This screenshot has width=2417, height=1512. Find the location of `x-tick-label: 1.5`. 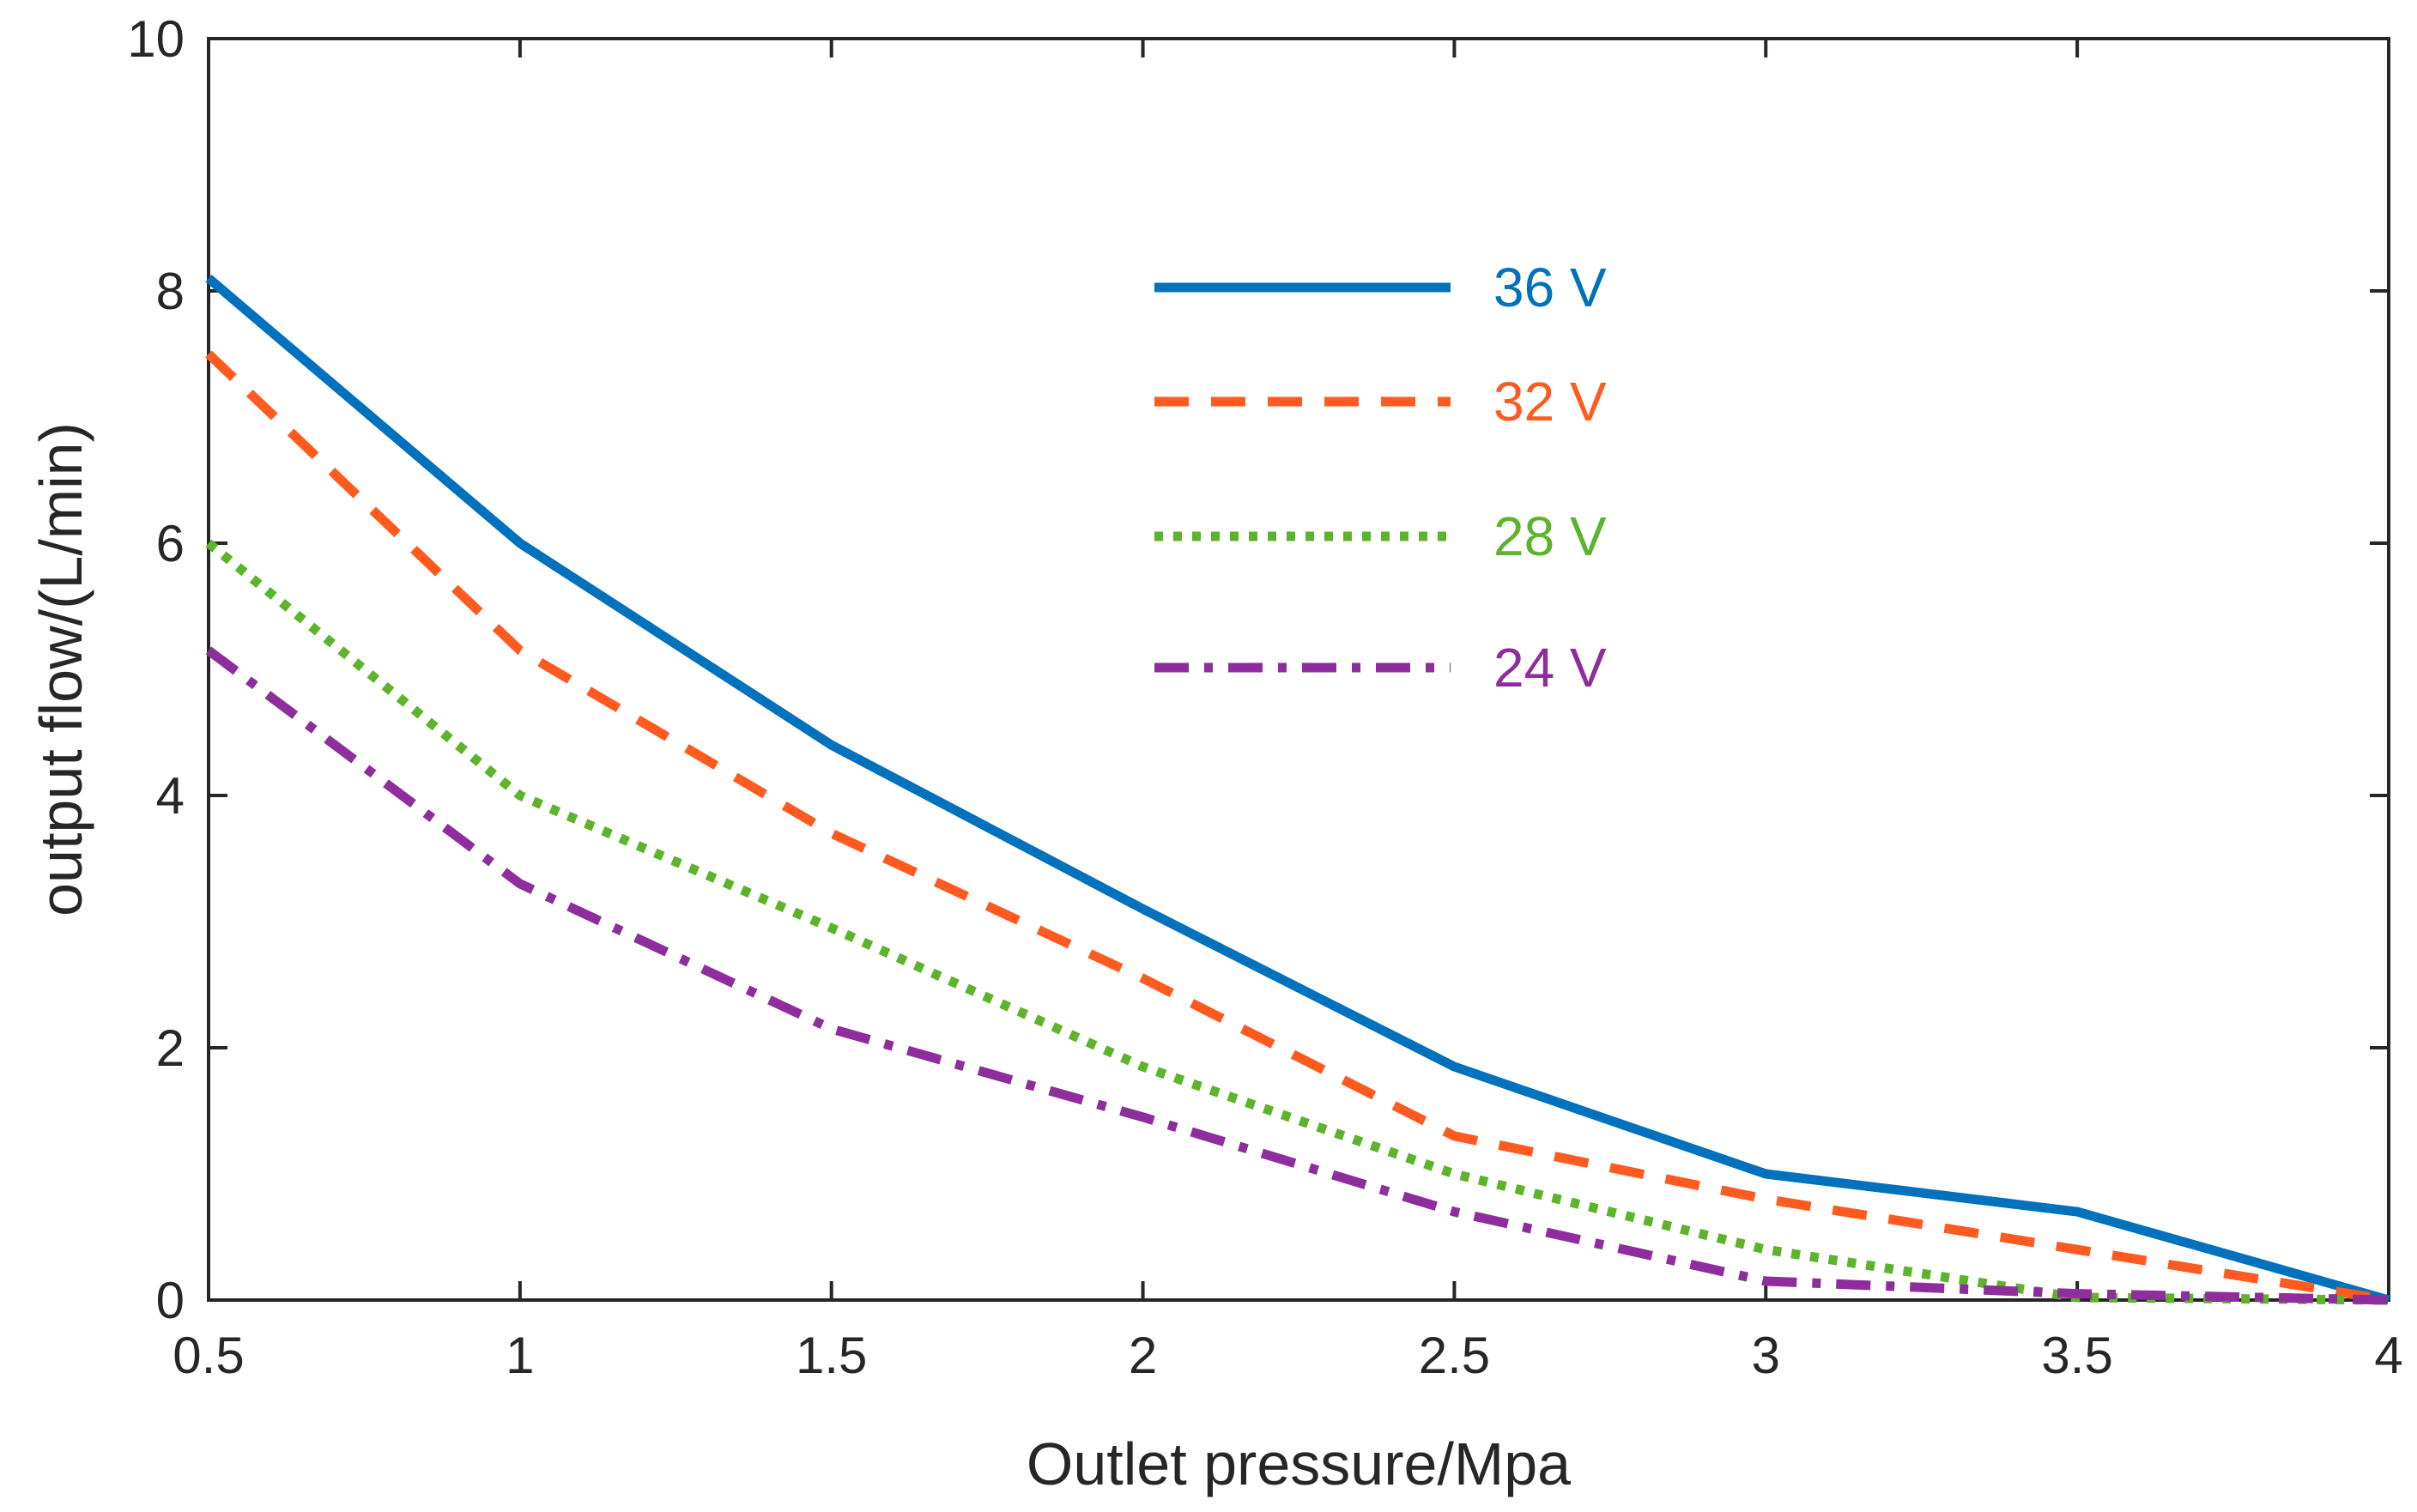

x-tick-label: 1.5 is located at coordinates (831, 1355).